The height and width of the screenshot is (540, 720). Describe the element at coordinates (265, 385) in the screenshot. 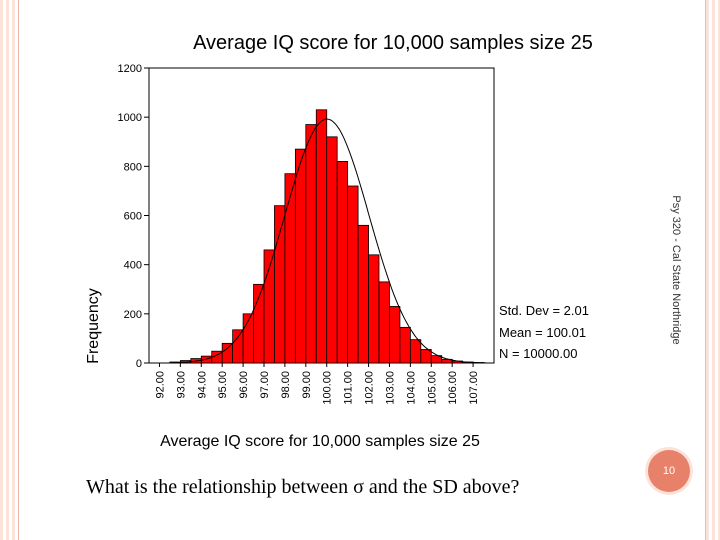

I see `x-tick-label: 97.00` at that location.